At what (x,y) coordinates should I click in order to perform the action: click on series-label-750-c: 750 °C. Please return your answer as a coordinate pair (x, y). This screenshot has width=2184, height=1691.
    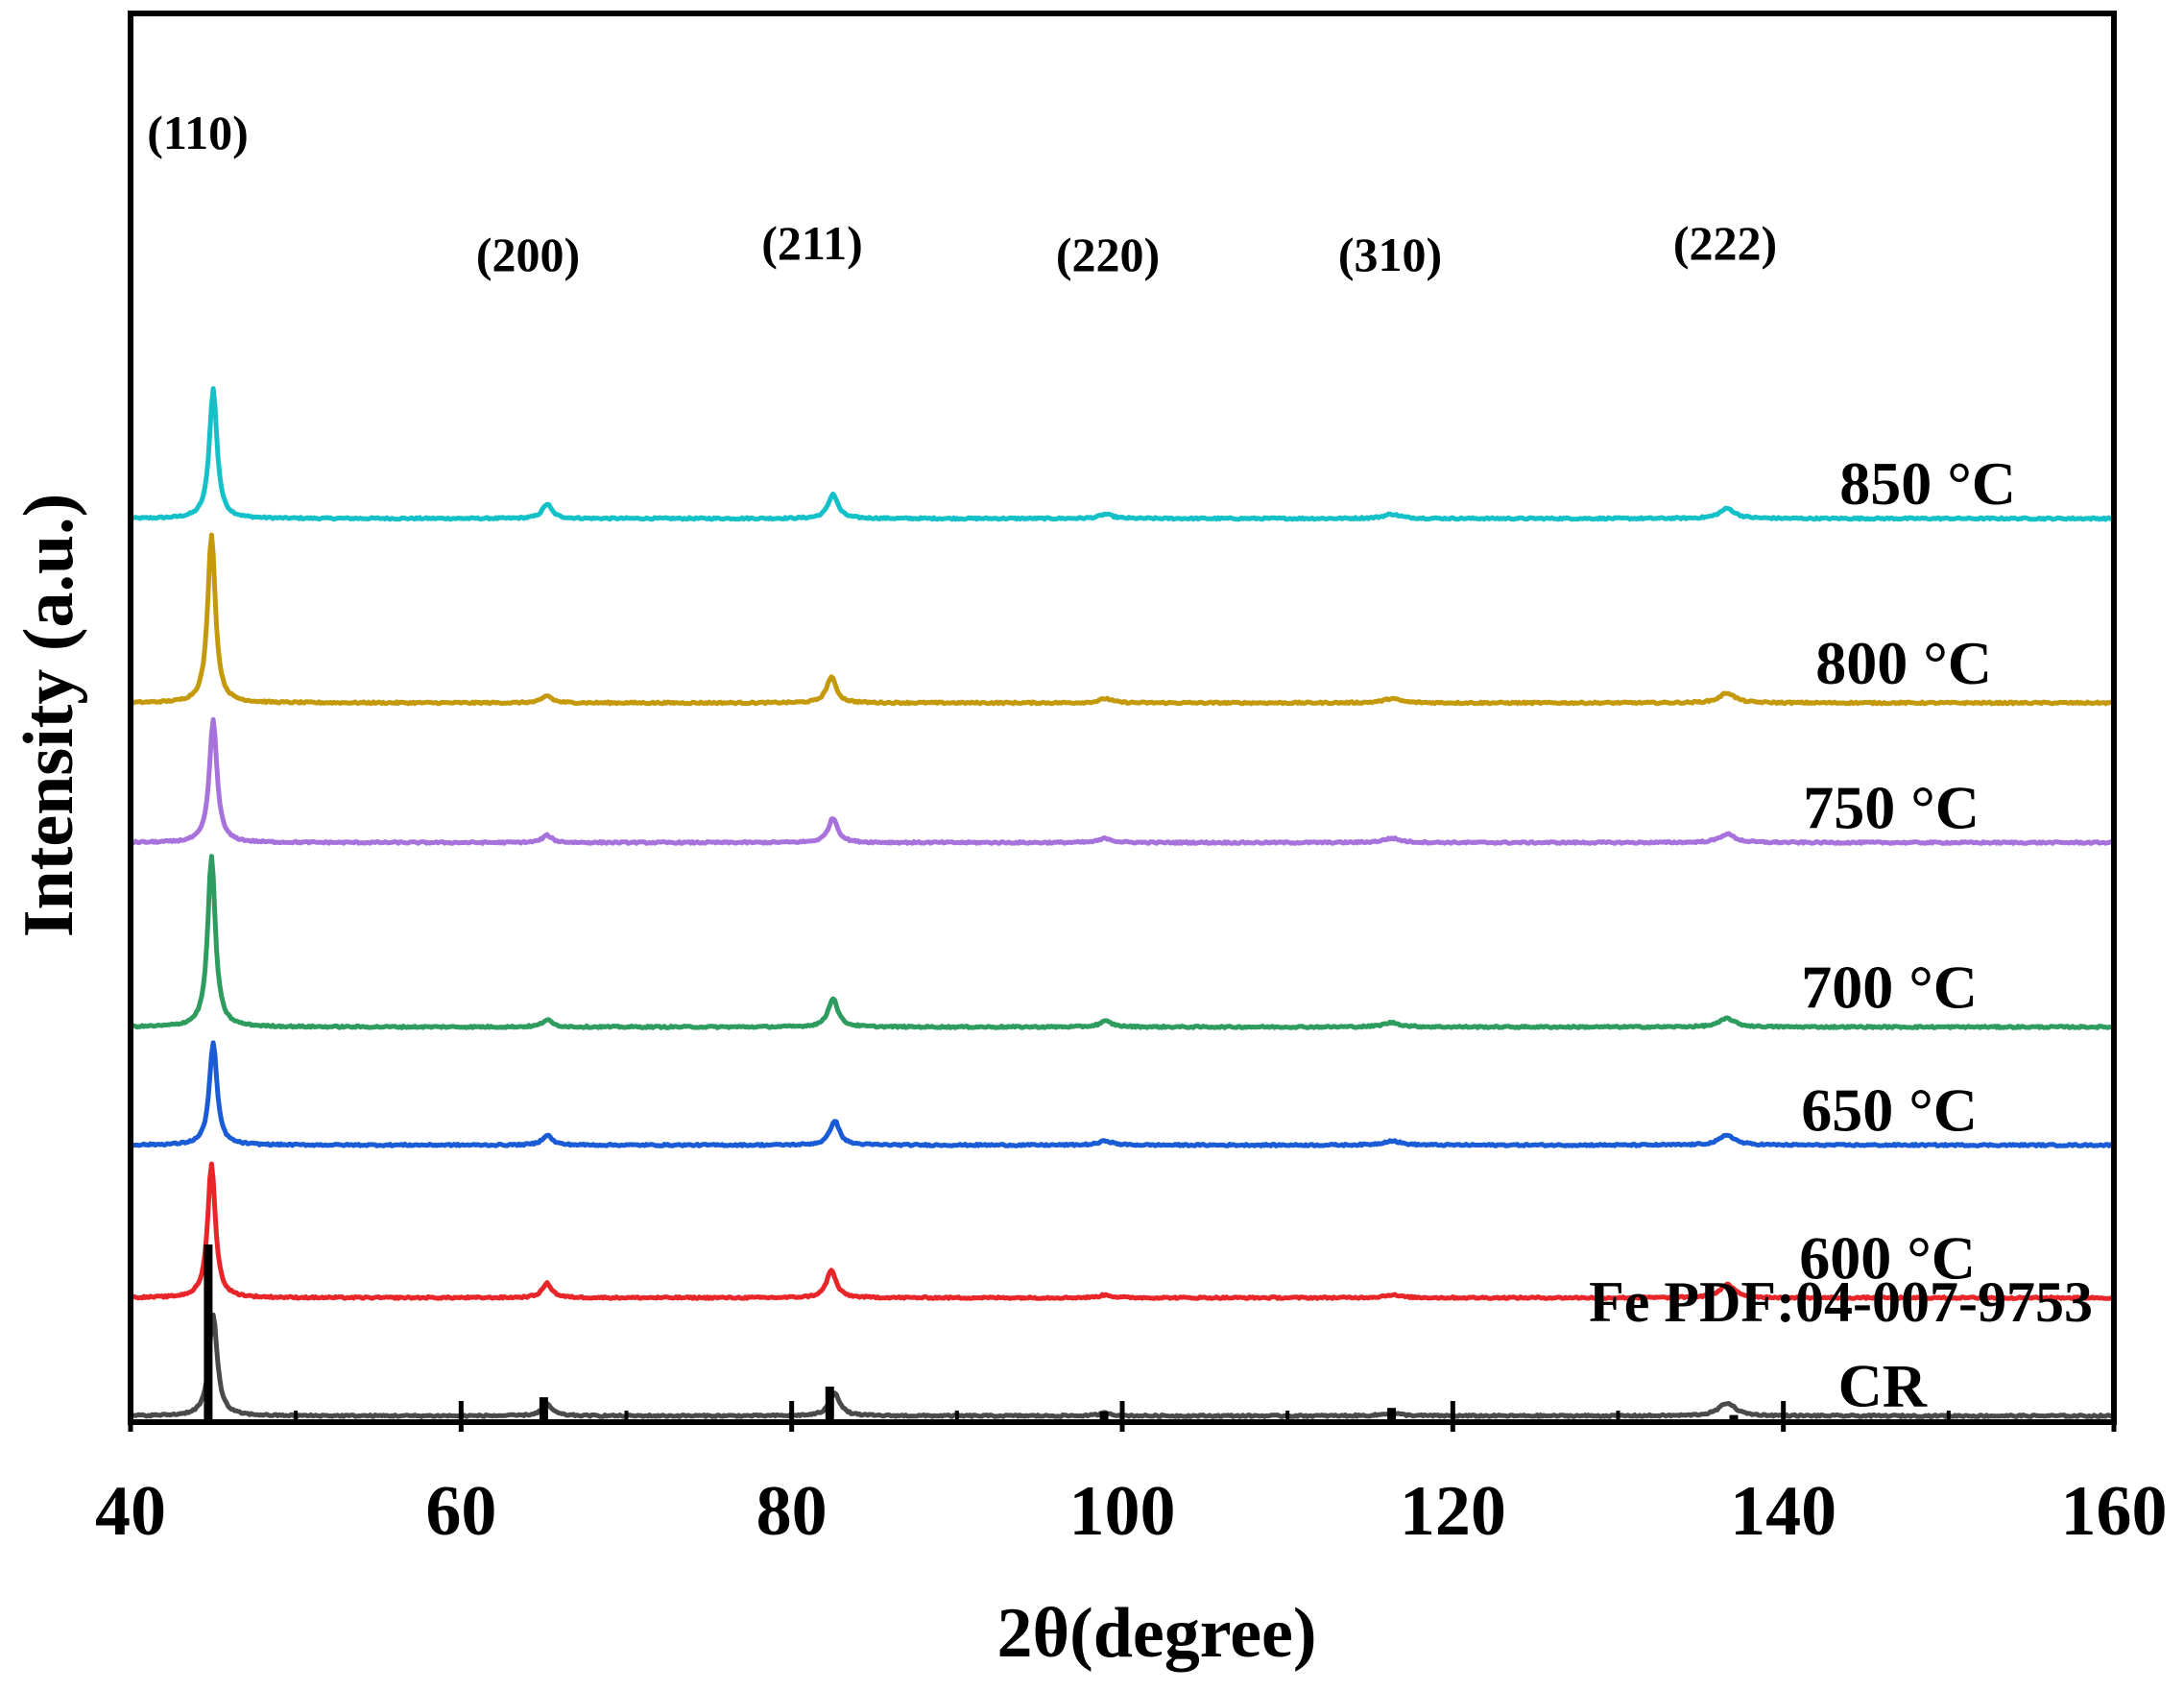
    Looking at the image, I should click on (1892, 808).